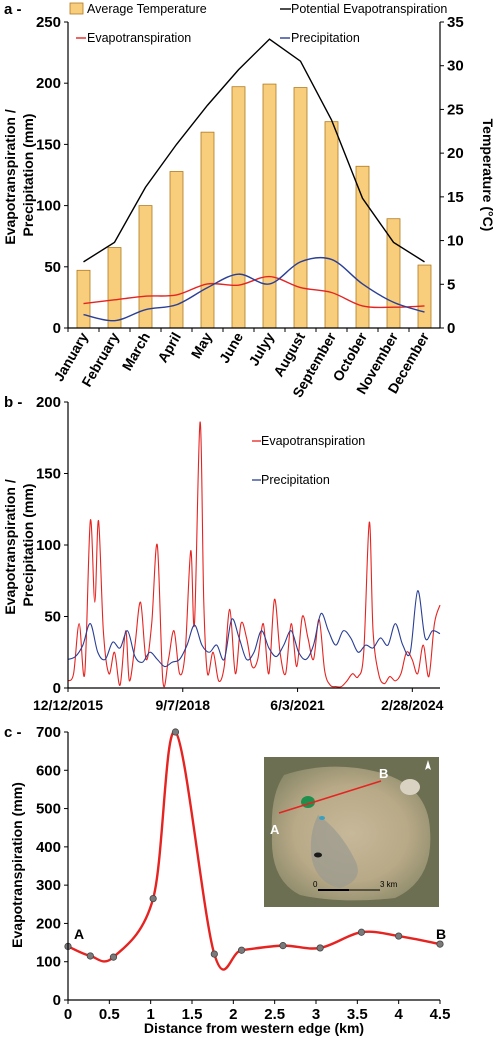 This screenshot has width=498, height=1038. Describe the element at coordinates (136, 352) in the screenshot. I see `x-tick-label-march: March` at that location.